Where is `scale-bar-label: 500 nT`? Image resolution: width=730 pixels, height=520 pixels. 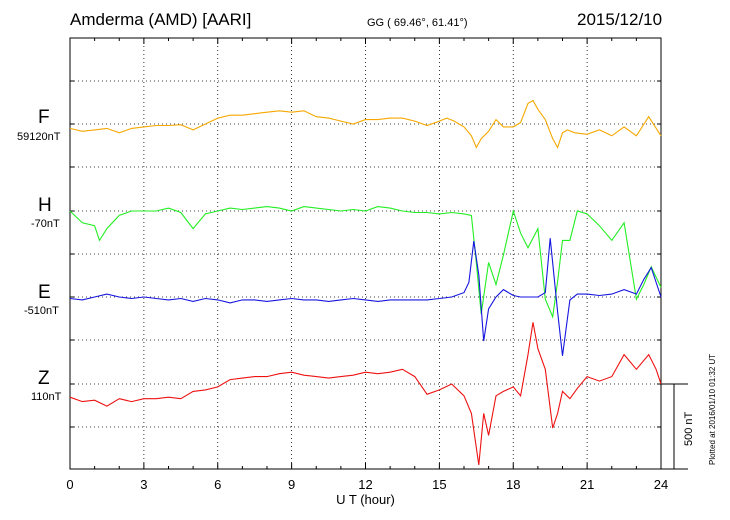
scale-bar-label: 500 nT is located at coordinates (689, 428).